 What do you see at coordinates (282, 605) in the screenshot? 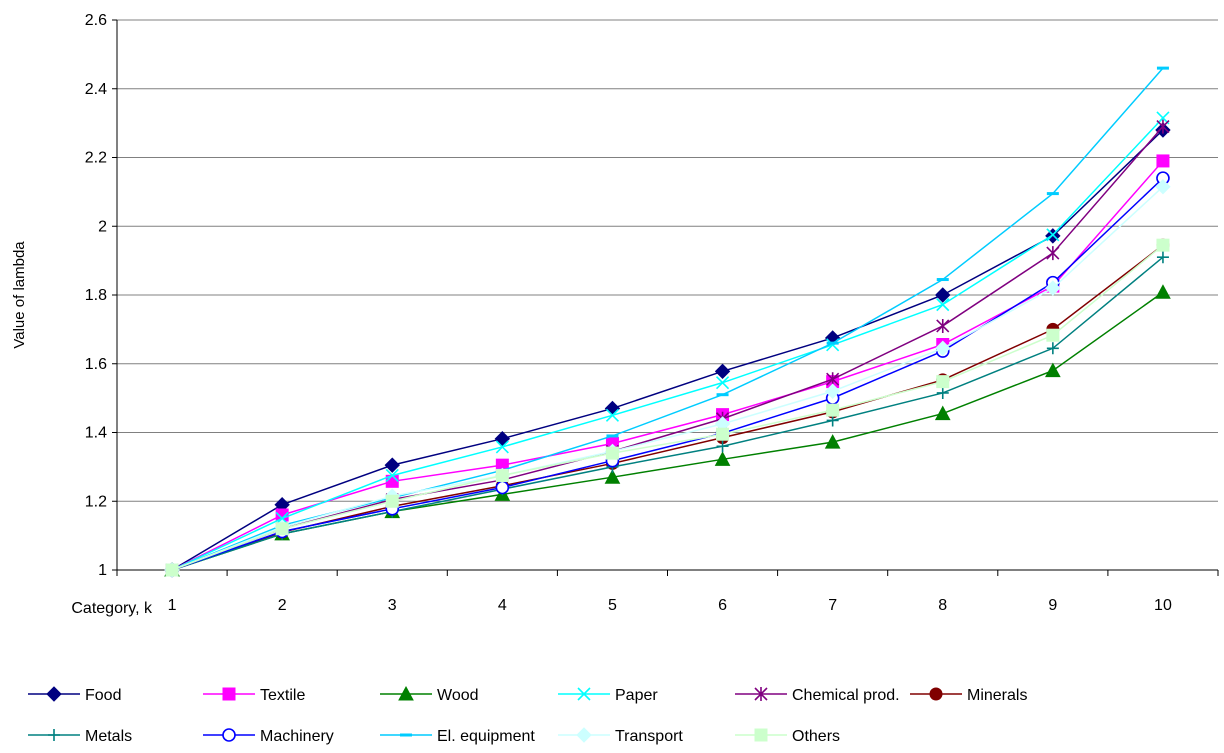
I see `x-tick-label: 2` at bounding box center [282, 605].